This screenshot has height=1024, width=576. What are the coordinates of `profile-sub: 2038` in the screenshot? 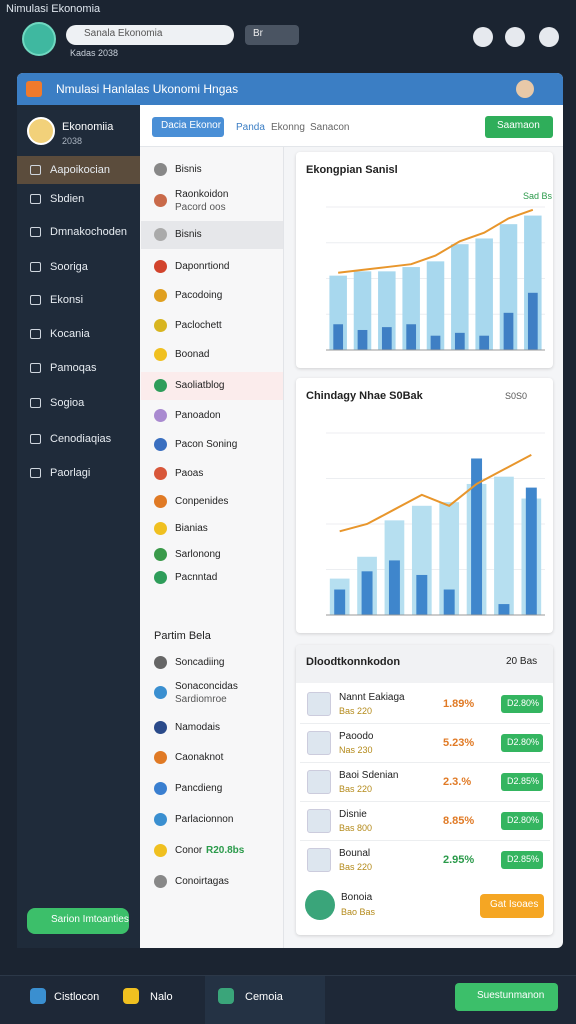 It's located at (72, 141).